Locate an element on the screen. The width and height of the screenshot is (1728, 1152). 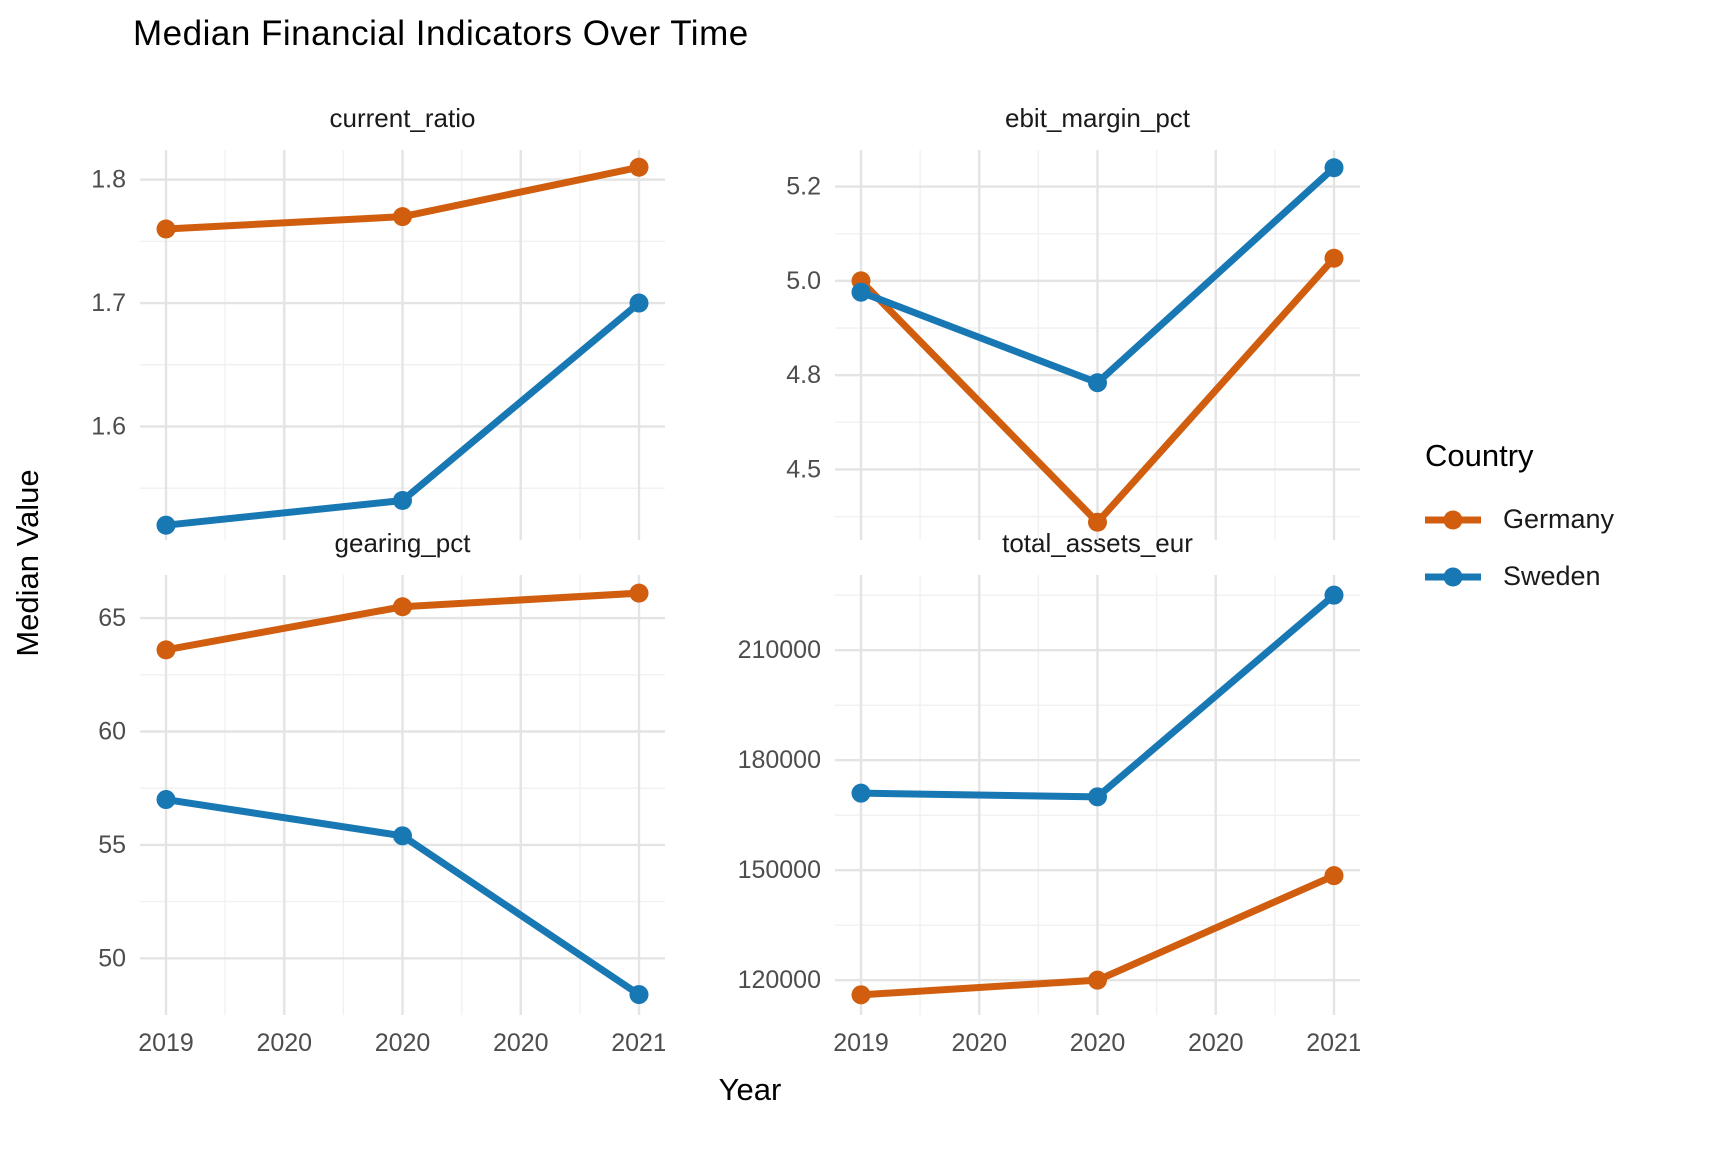
y-tick-label: 210000 is located at coordinates (779, 650).